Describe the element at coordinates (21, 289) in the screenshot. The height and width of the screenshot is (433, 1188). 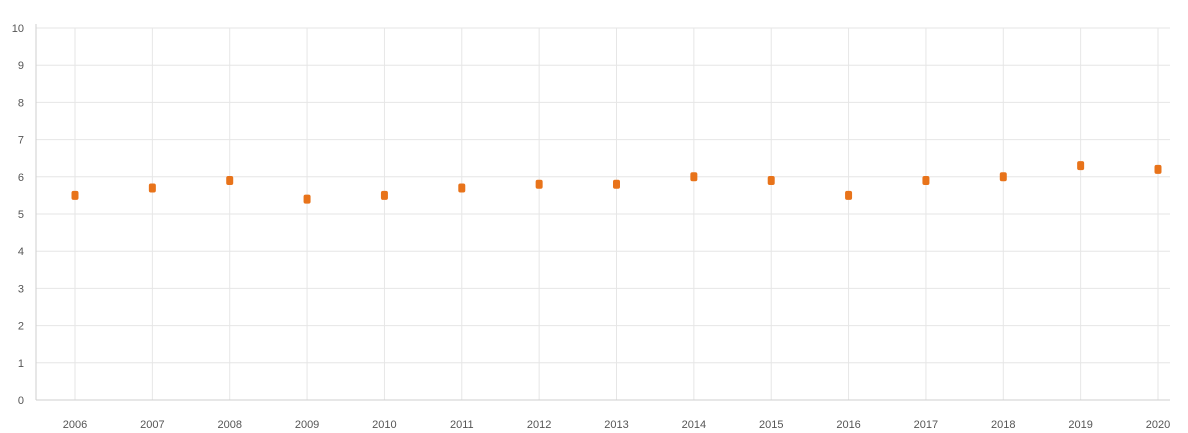
I see `y-tick-label: 3` at that location.